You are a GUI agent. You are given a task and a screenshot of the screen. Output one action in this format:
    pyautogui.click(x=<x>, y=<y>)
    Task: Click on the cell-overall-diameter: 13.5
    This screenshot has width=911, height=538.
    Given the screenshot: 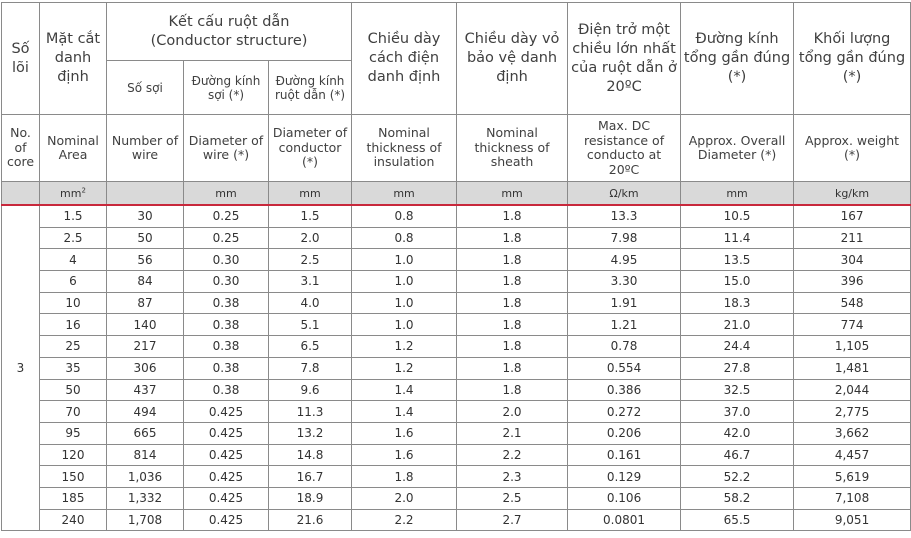 What is the action you would take?
    pyautogui.click(x=737, y=260)
    